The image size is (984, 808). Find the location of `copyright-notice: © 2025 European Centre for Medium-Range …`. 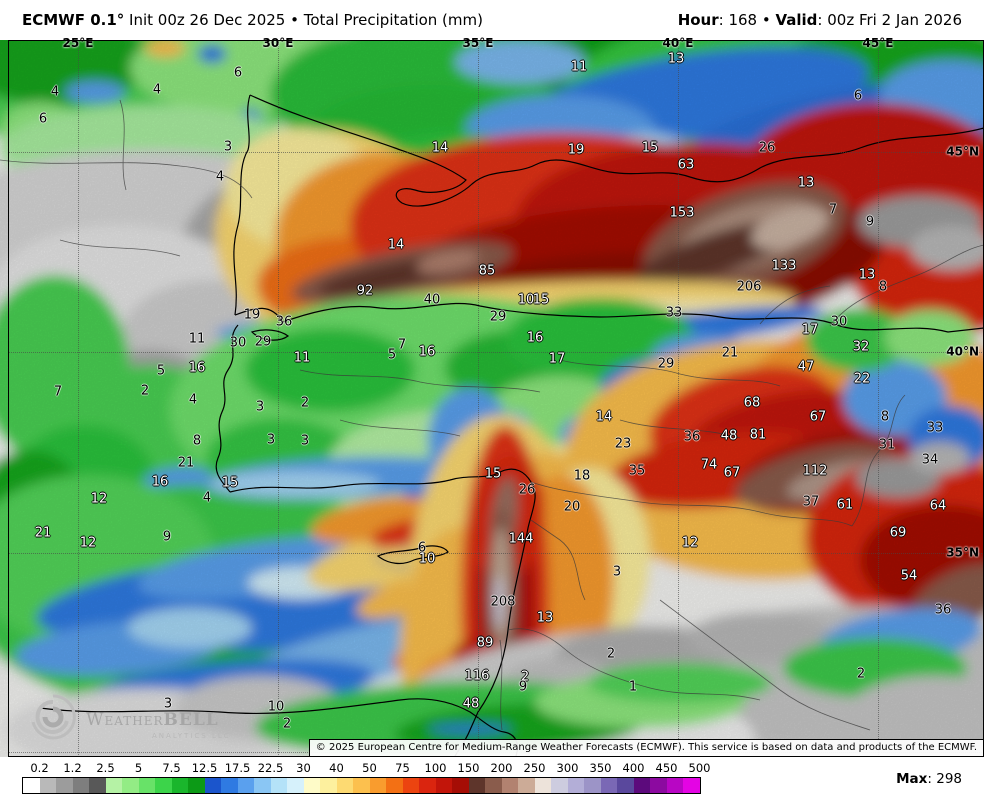

copyright-notice: © 2025 European Centre for Medium-Range … is located at coordinates (645, 747).